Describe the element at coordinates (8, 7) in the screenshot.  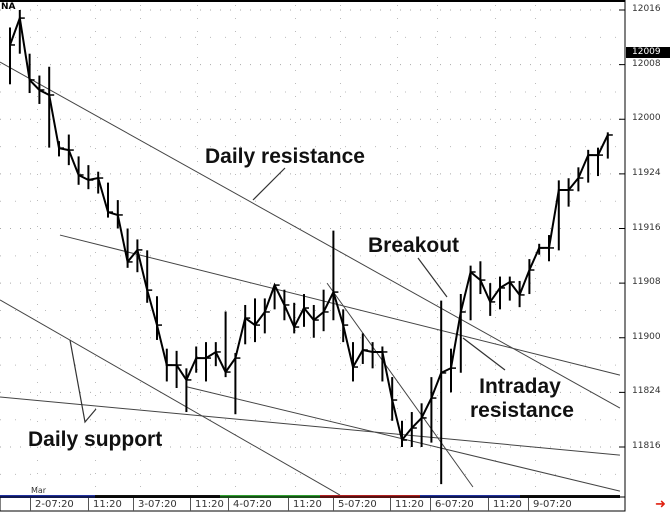
I see `symbol-label: NA` at that location.